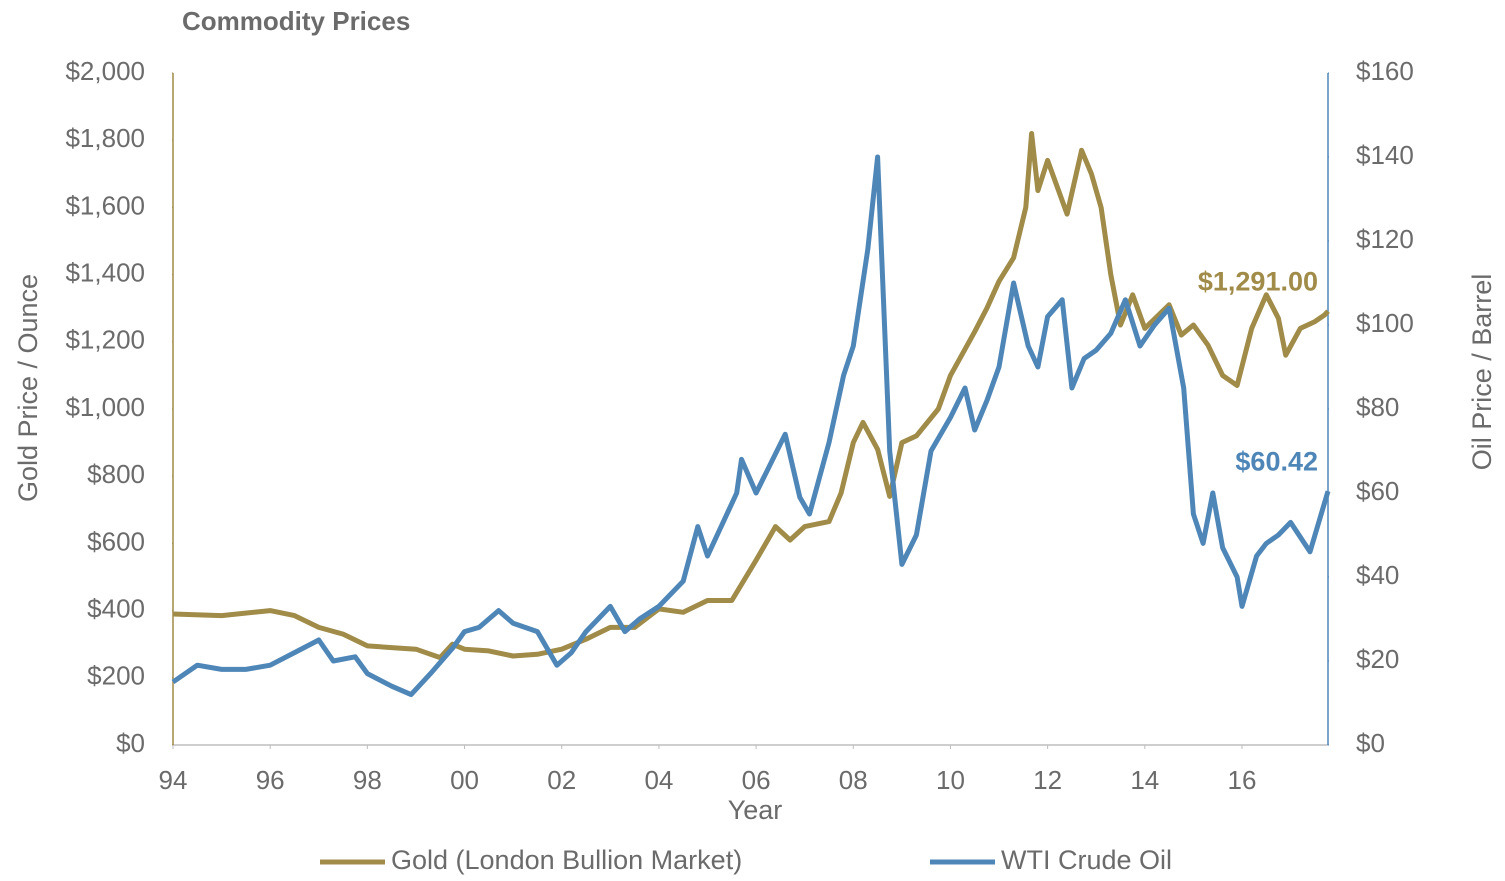  Describe the element at coordinates (1385, 323) in the screenshot. I see `y2-tick-label: $100` at that location.